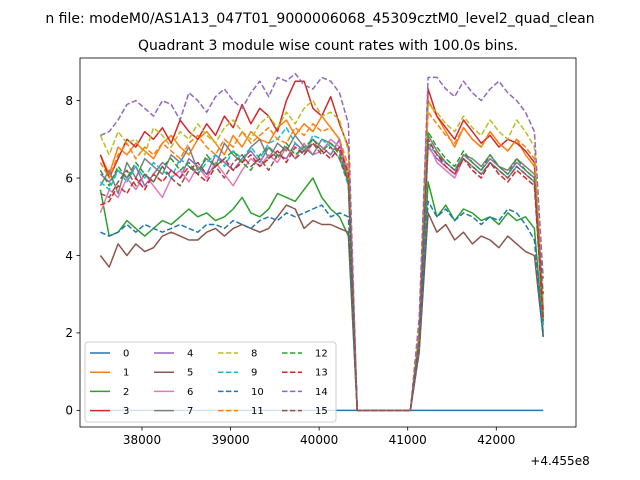  What do you see at coordinates (69, 256) in the screenshot?
I see `y-tick-label: 4` at bounding box center [69, 256].